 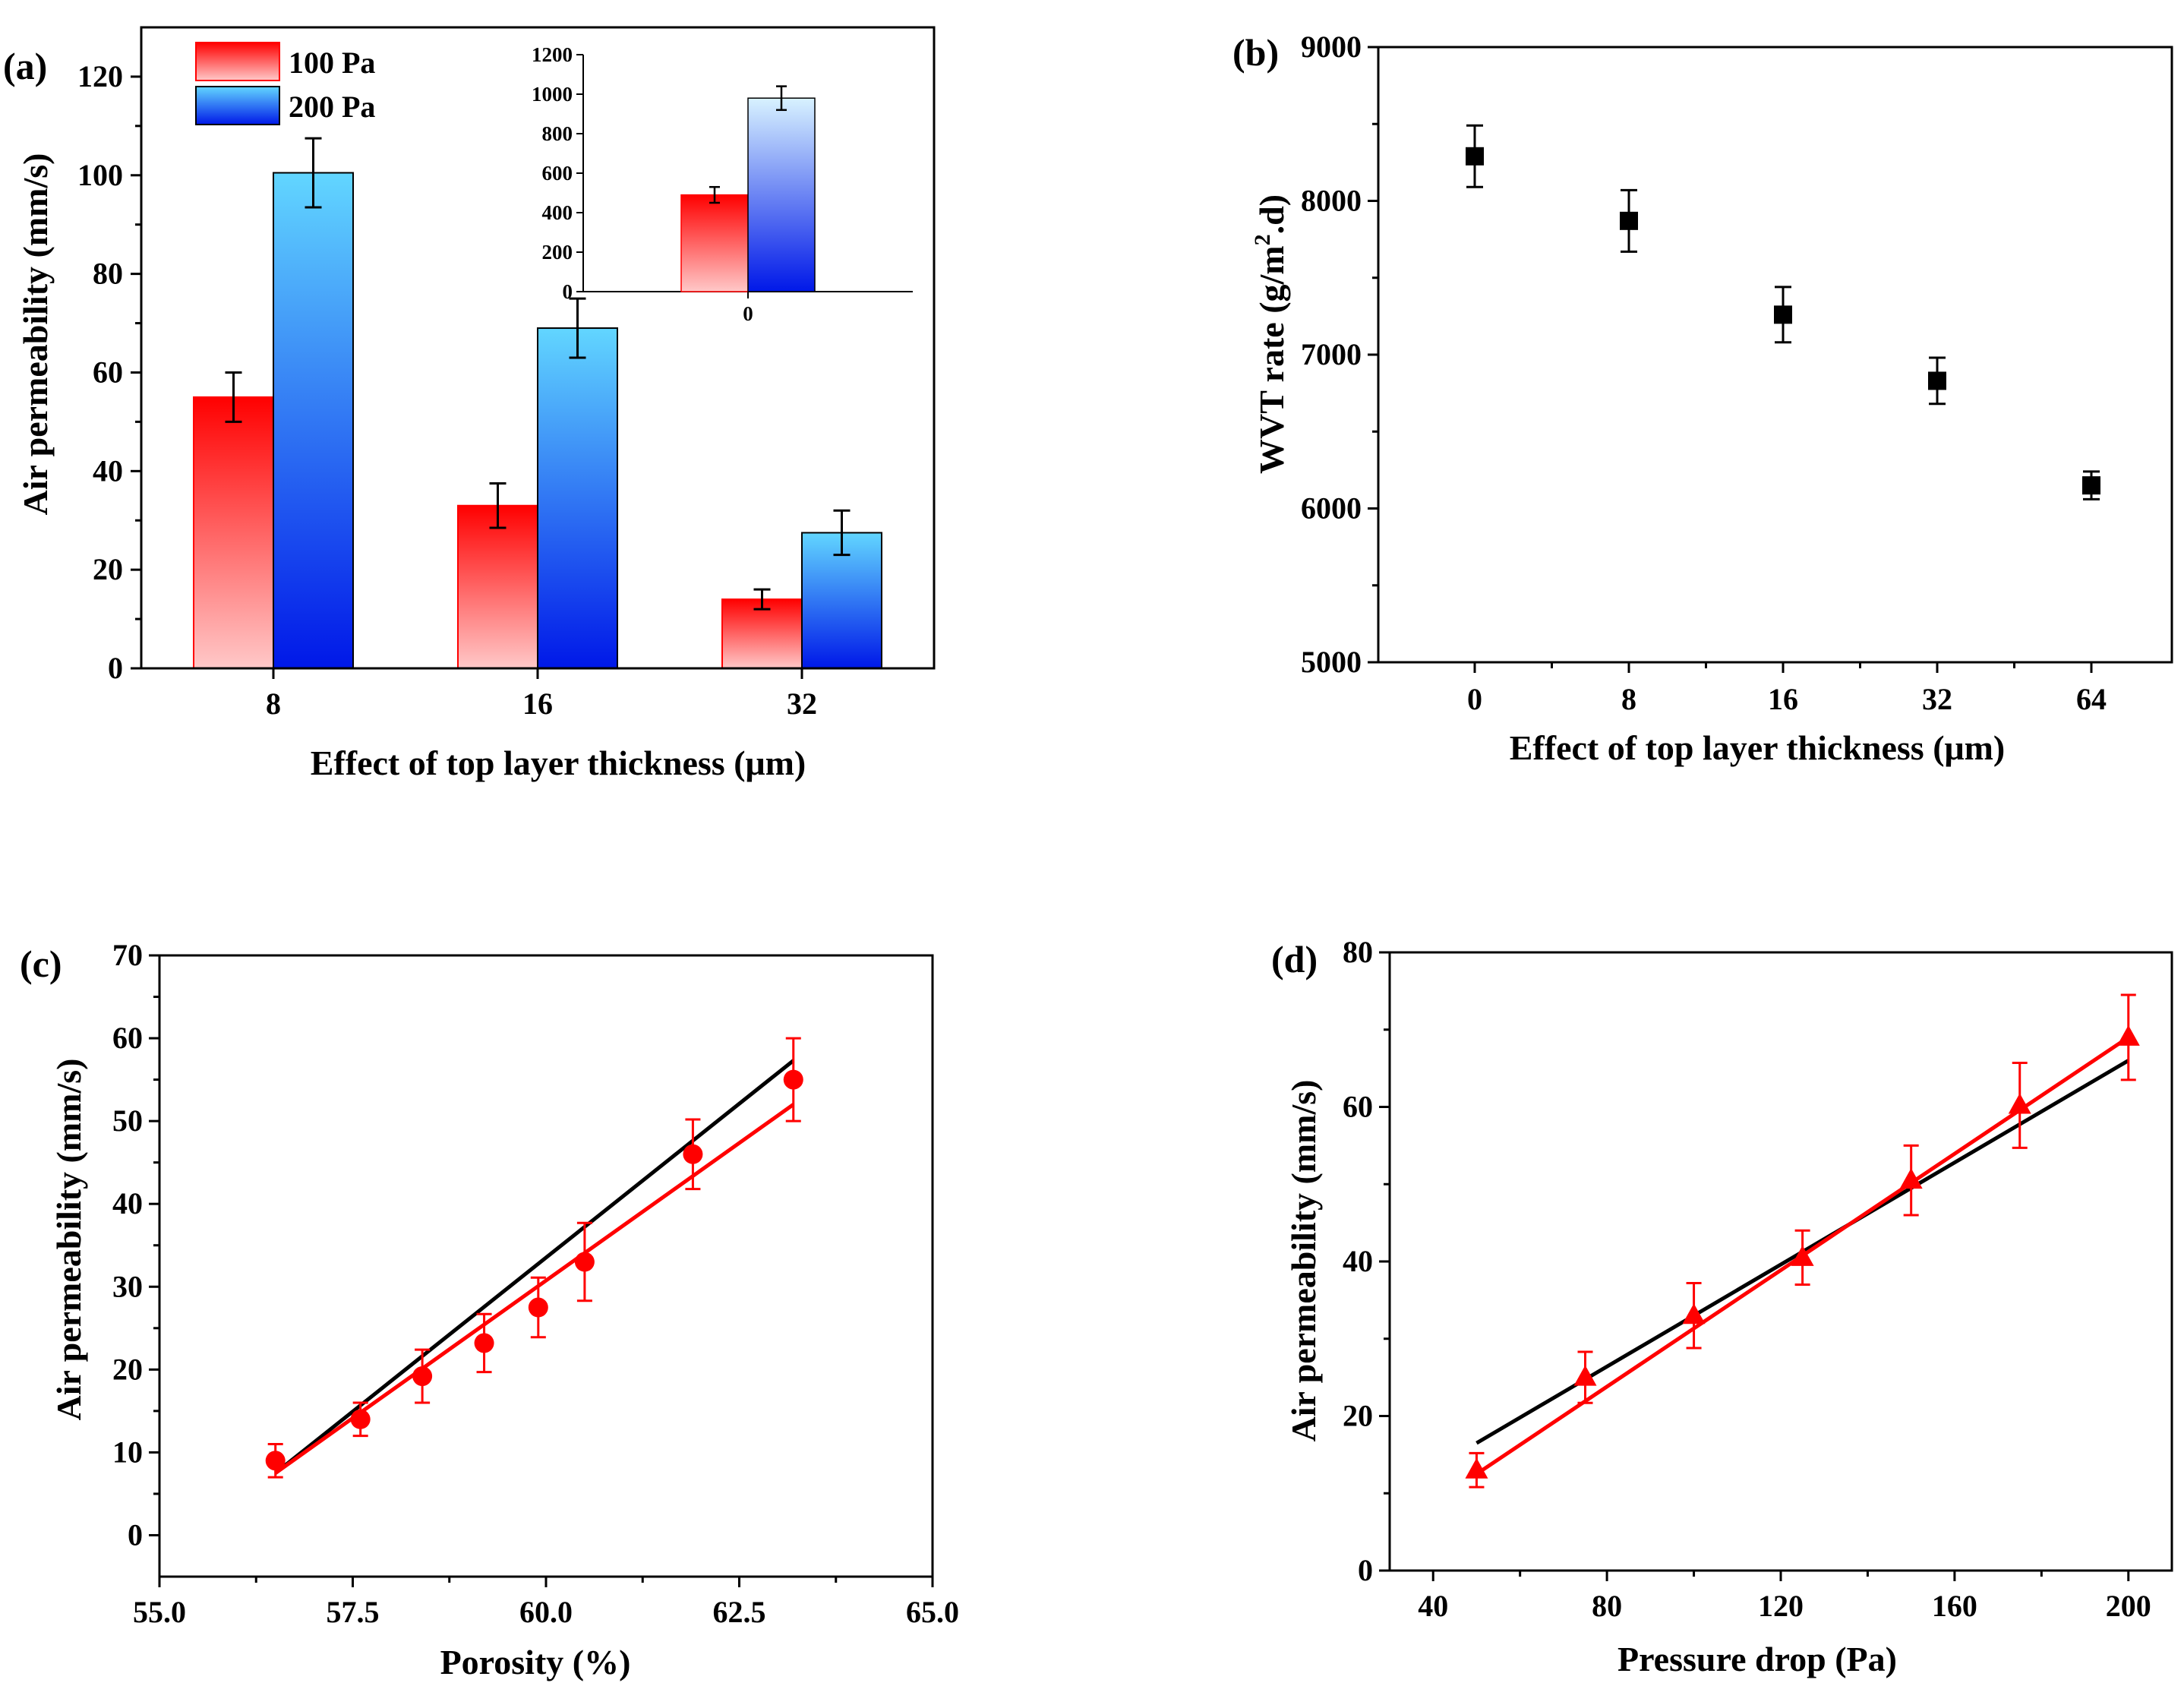 What do you see at coordinates (127, 1286) in the screenshot?
I see `panel-c-y-tick-label: 30` at bounding box center [127, 1286].